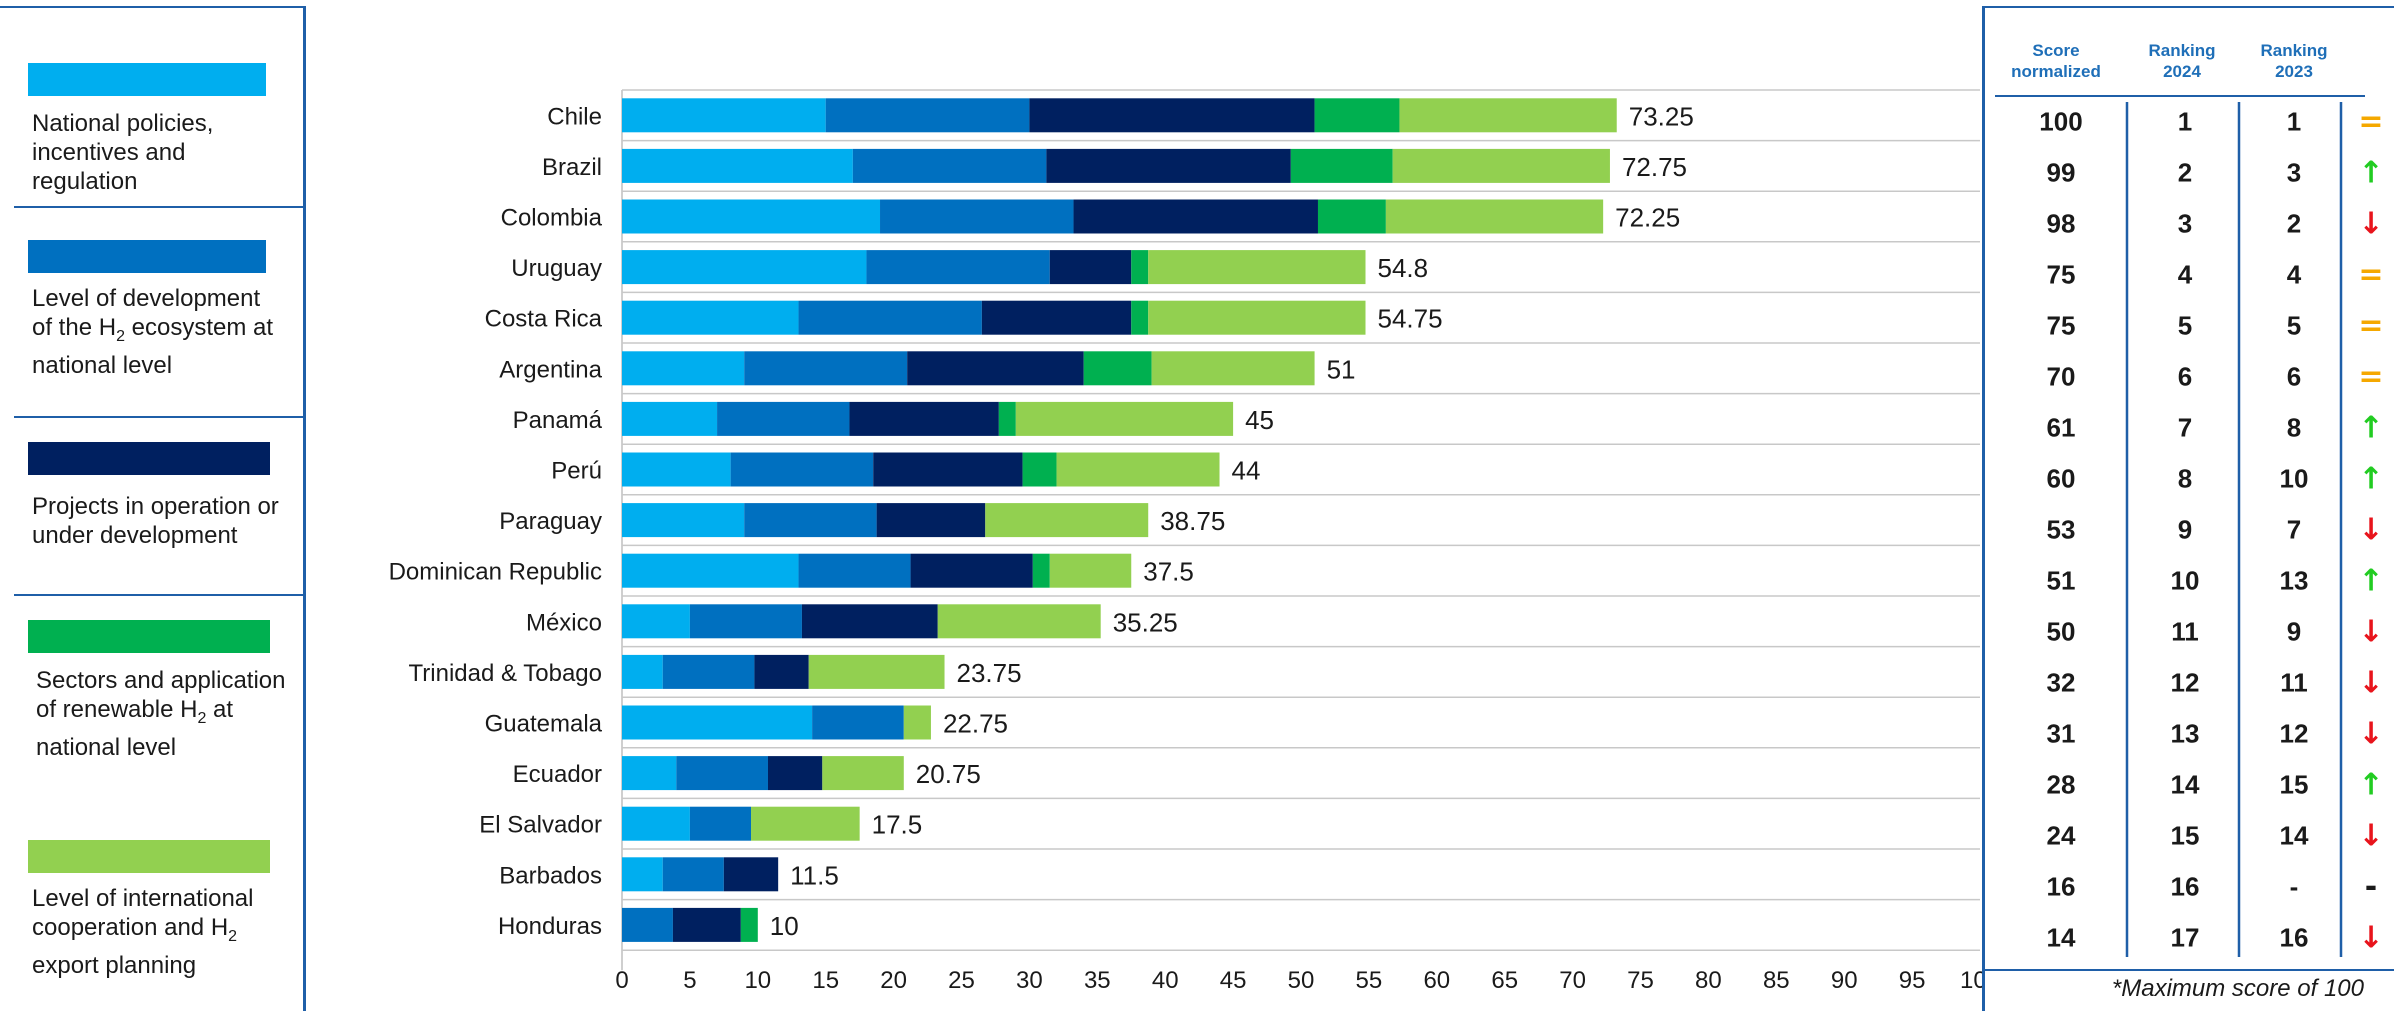  Describe the element at coordinates (1640, 980) in the screenshot. I see `x-tick-label: 75` at that location.